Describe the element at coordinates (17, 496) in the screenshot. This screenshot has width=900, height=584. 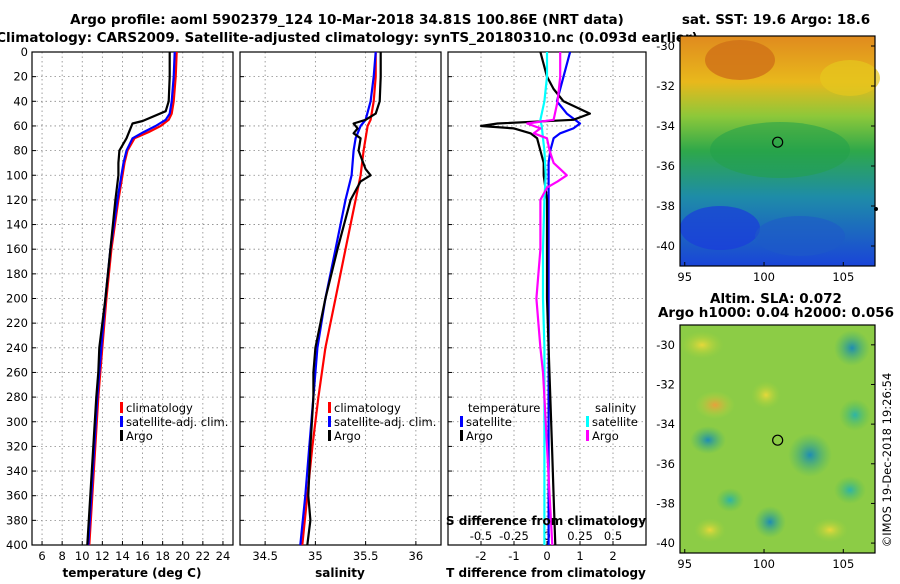
I see `depth-tick-label: 360` at that location.